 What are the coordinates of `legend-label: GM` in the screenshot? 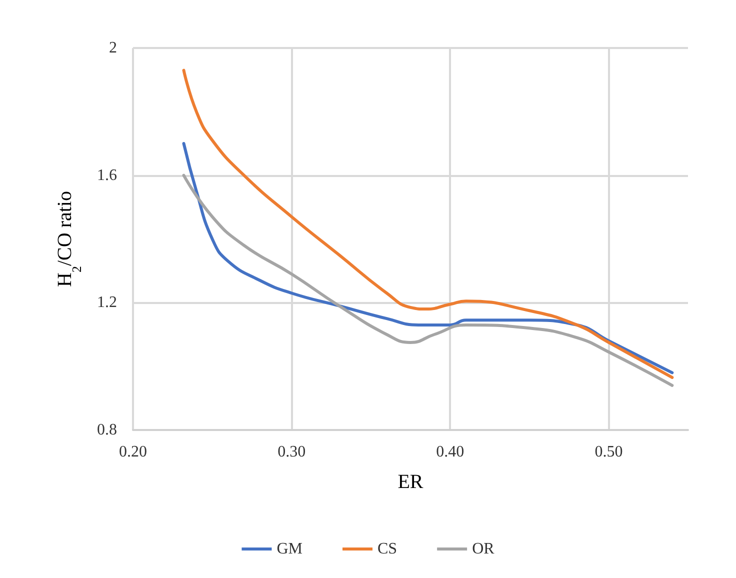 It's located at (289, 549).